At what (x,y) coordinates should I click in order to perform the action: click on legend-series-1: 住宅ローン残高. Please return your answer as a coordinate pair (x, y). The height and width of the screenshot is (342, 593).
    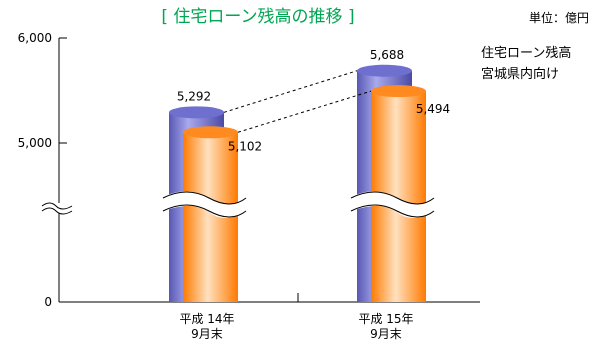
    Looking at the image, I should click on (526, 53).